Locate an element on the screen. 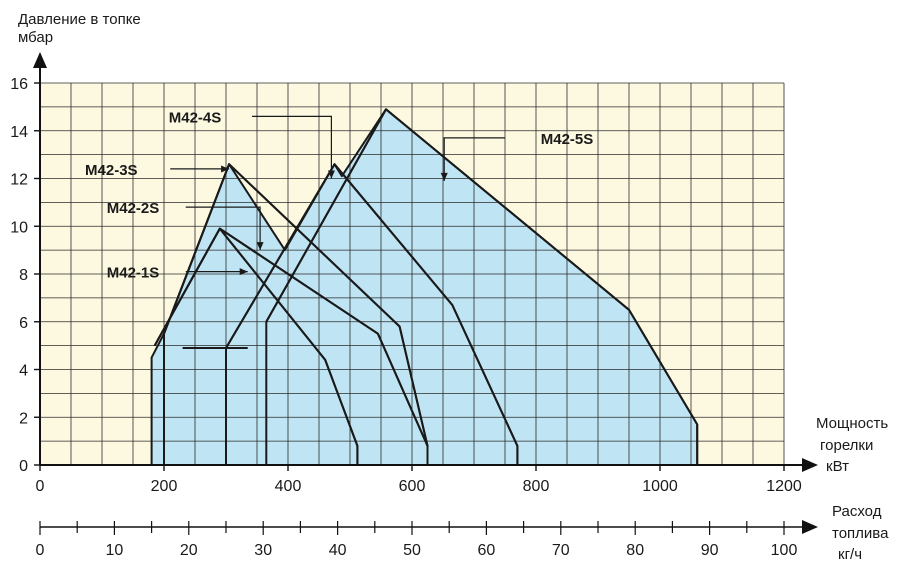 Image resolution: width=909 pixels, height=571 pixels. series-annotation: M42-3S is located at coordinates (157, 170).